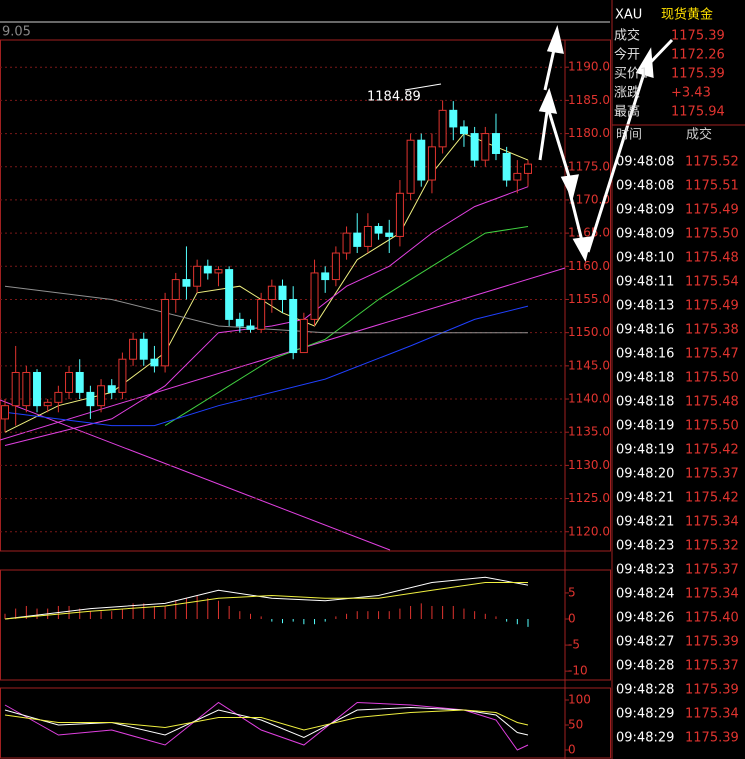 The height and width of the screenshot is (759, 745). I want to click on y-tick-label: 100, so click(579, 700).